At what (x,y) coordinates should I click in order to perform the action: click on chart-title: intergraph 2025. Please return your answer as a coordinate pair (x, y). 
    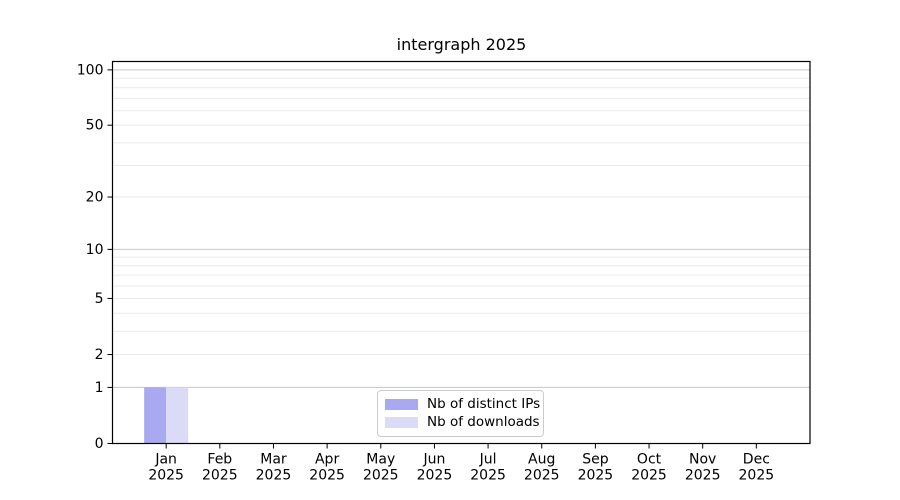
    Looking at the image, I should click on (461, 44).